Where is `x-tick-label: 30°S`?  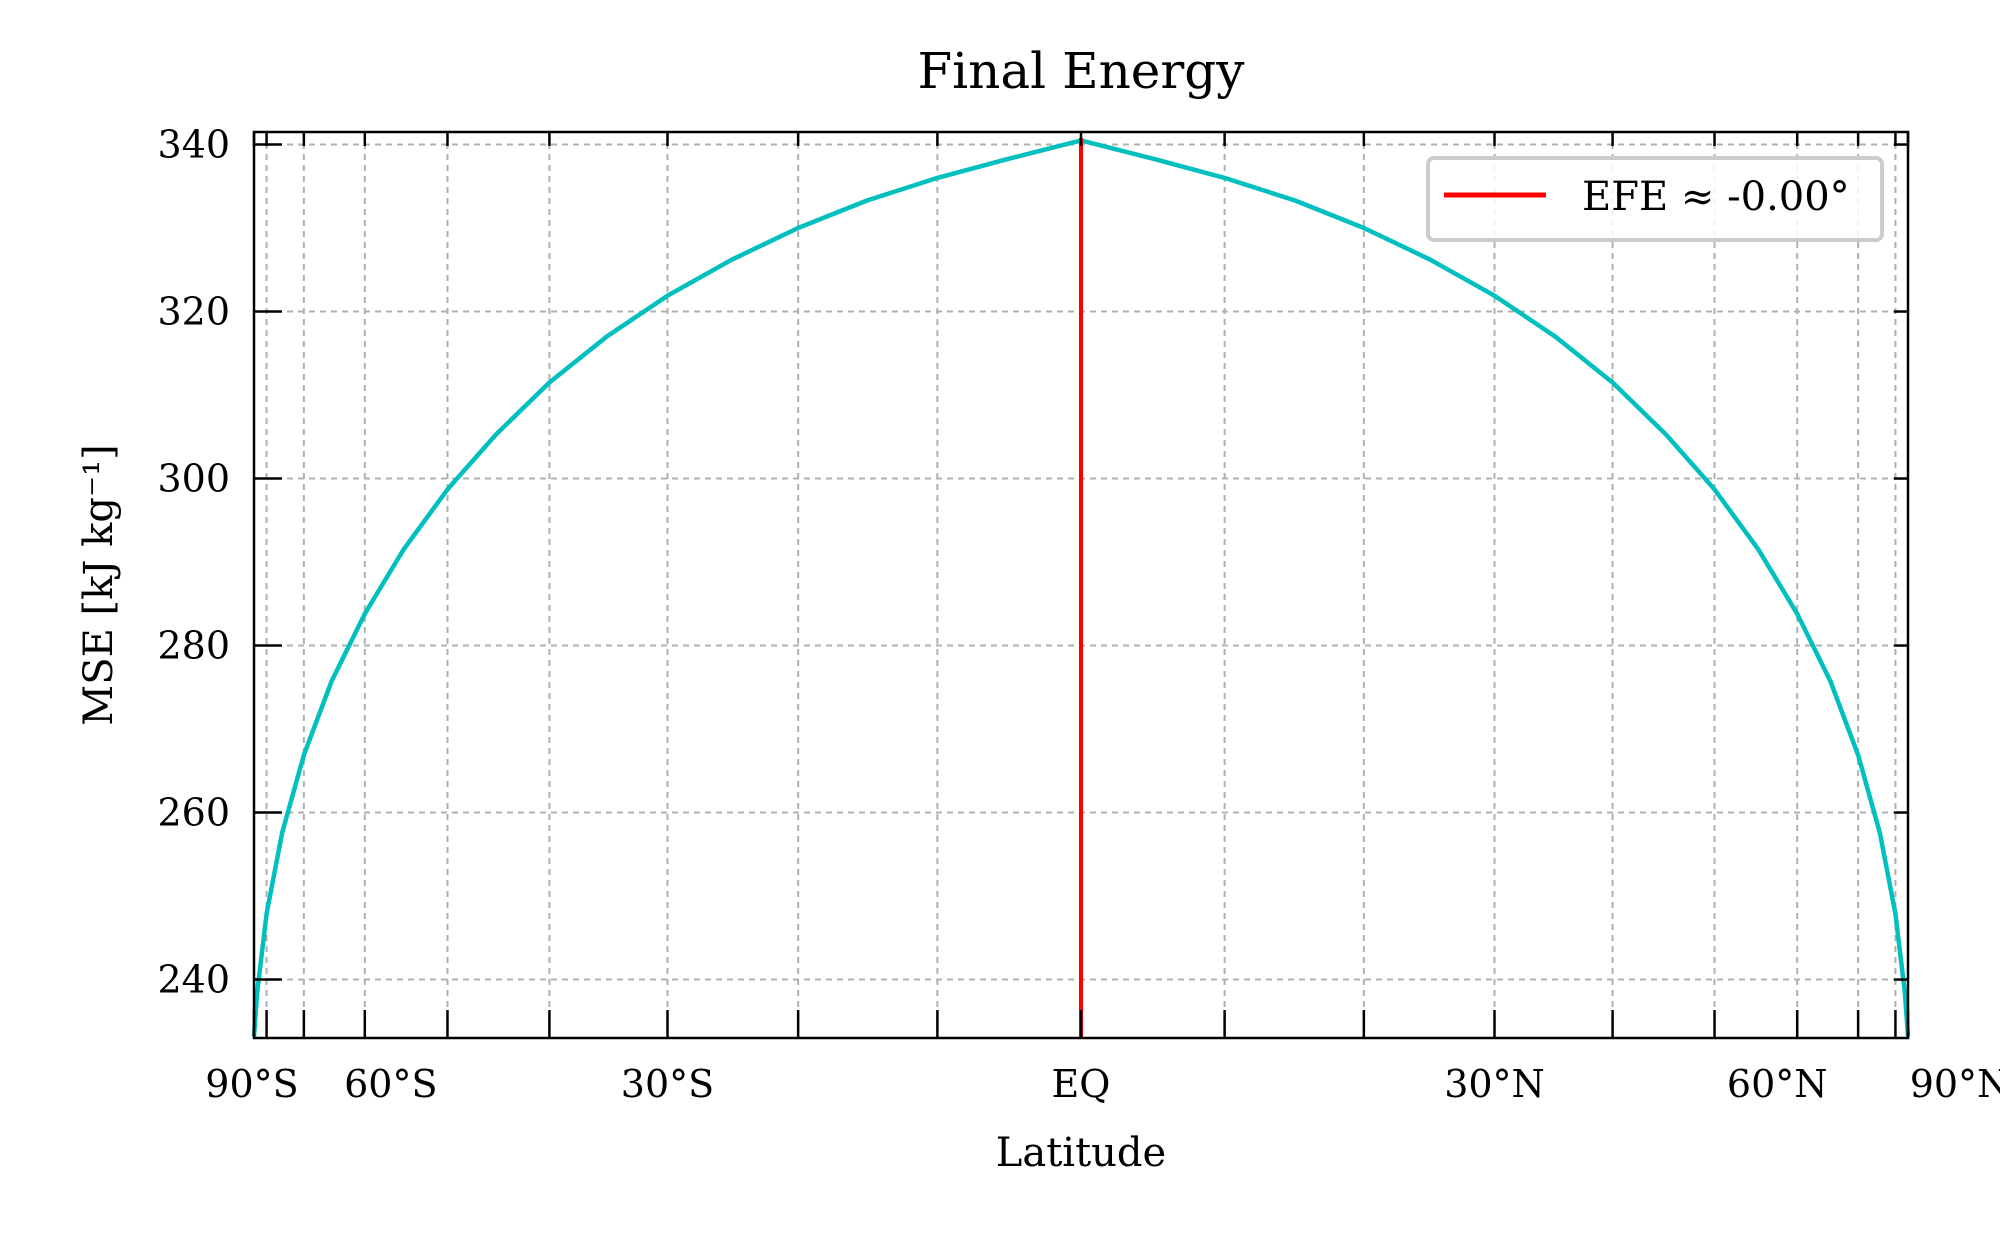 x-tick-label: 30°S is located at coordinates (667, 1084).